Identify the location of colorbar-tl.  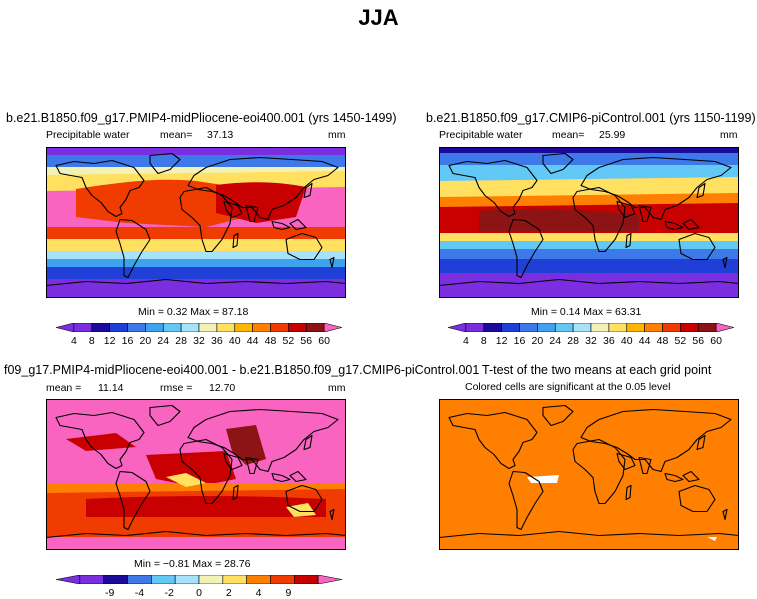
(199, 327).